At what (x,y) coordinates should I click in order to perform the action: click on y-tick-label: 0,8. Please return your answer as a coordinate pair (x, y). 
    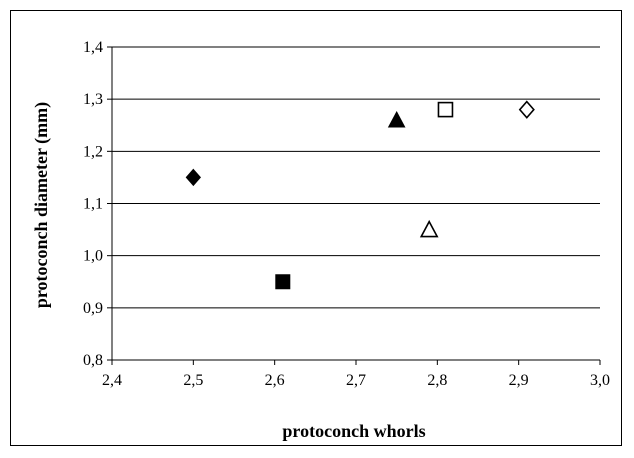
    Looking at the image, I should click on (93, 360).